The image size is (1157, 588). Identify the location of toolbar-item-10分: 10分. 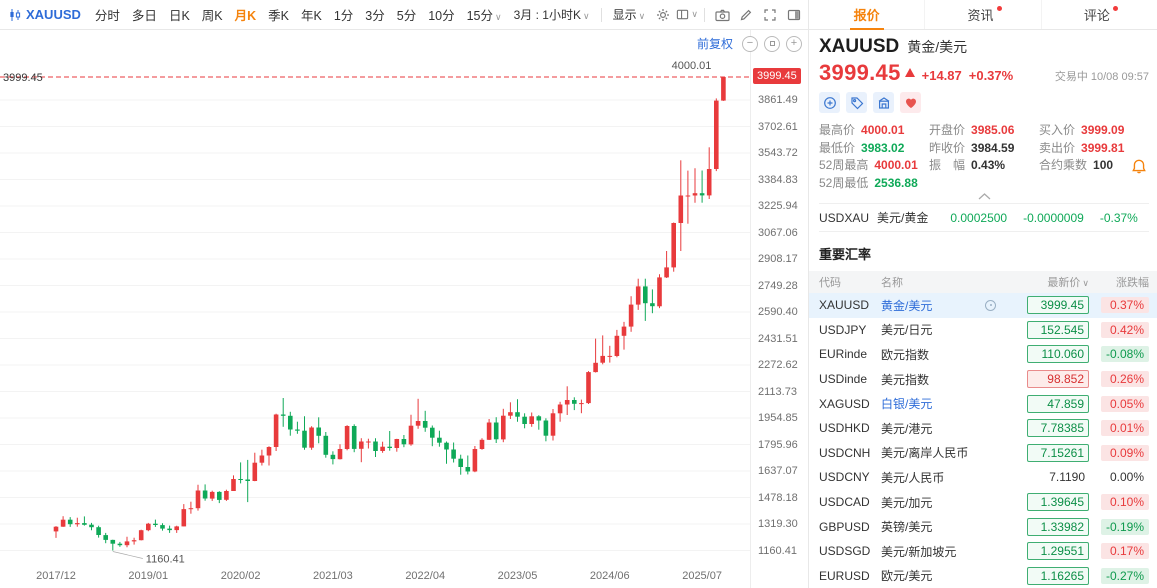
(441, 16).